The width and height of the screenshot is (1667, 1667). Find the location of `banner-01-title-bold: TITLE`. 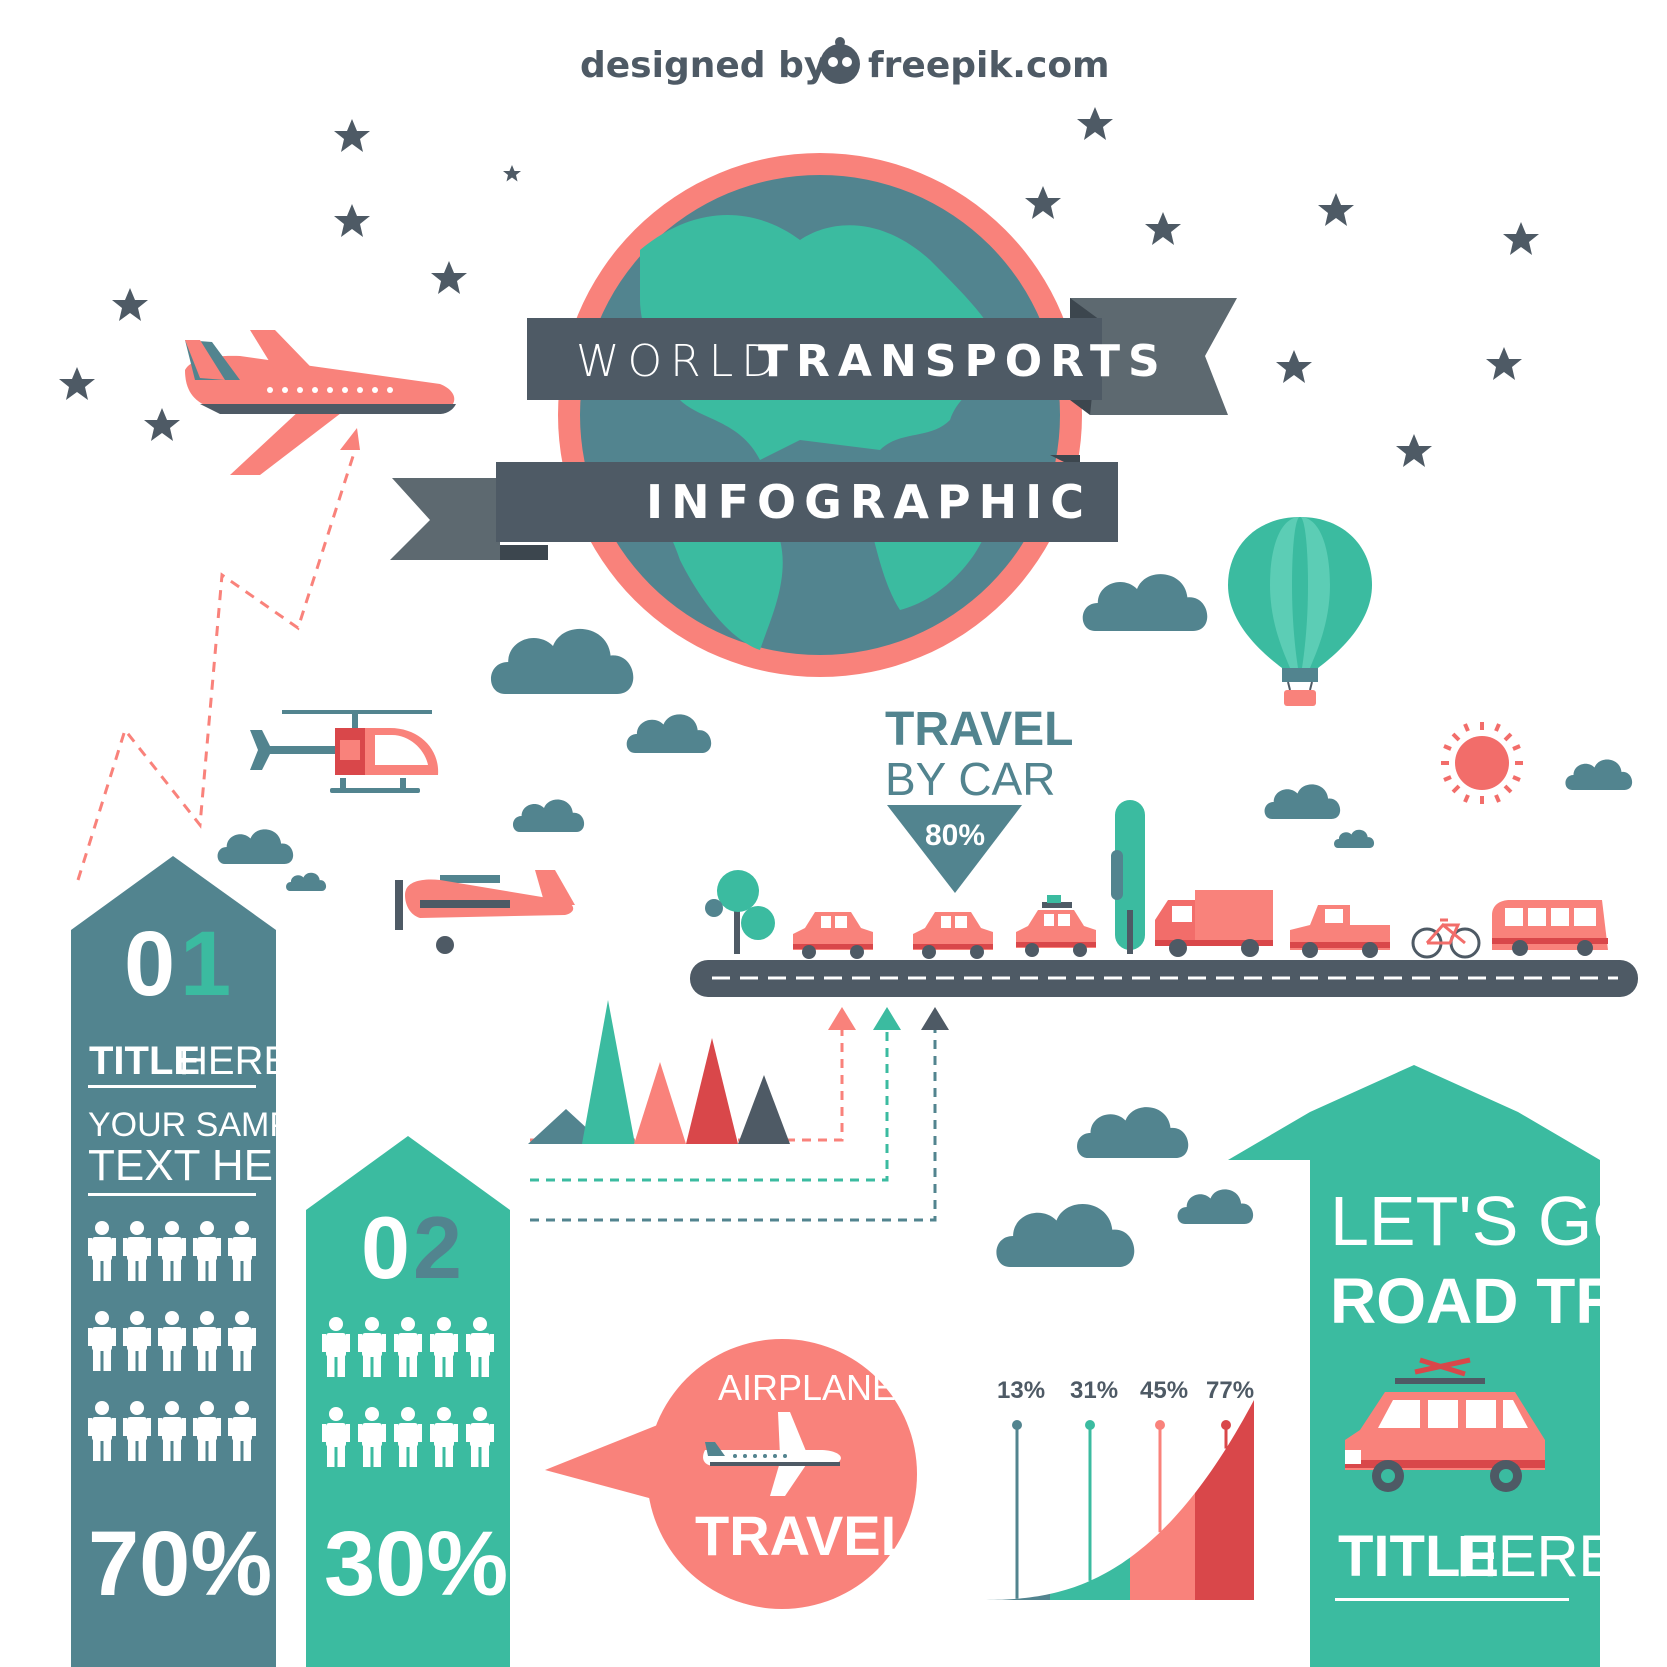

banner-01-title-bold: TITLE is located at coordinates (144, 1061).